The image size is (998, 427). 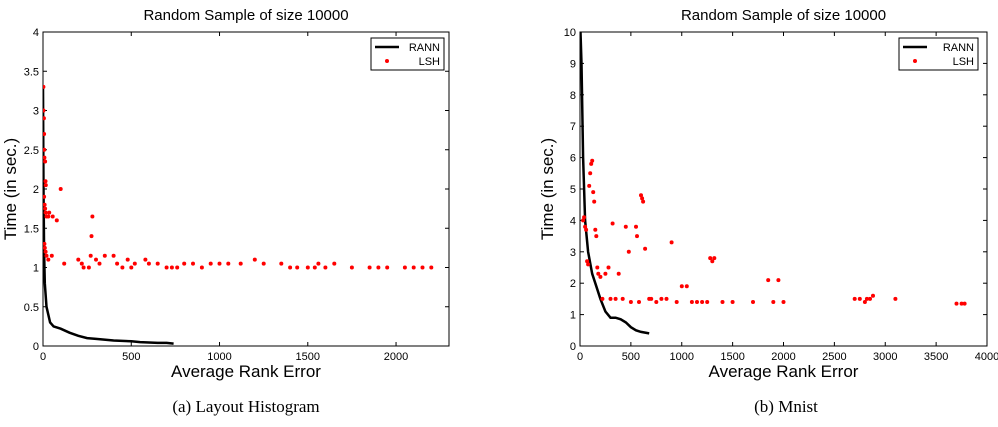 I want to click on x-tick-label: 3500, so click(x=936, y=357).